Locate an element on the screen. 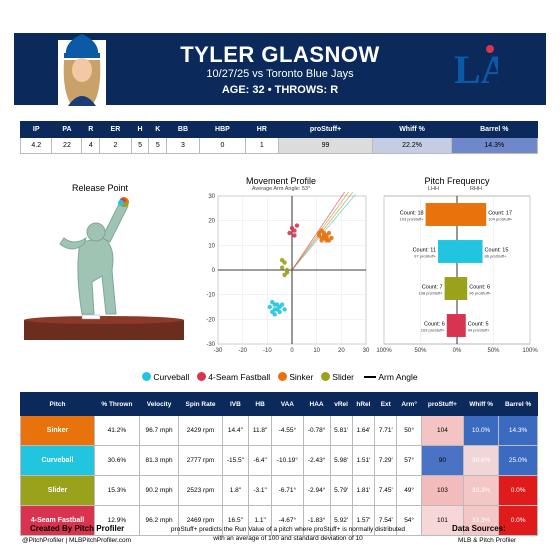 The width and height of the screenshot is (560, 560). pitch-cell: -4.55° is located at coordinates (287, 430).